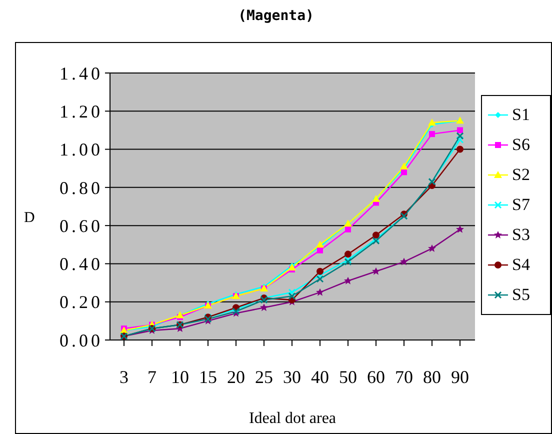  Describe the element at coordinates (81, 302) in the screenshot. I see `y-tick-label: 0.20` at that location.